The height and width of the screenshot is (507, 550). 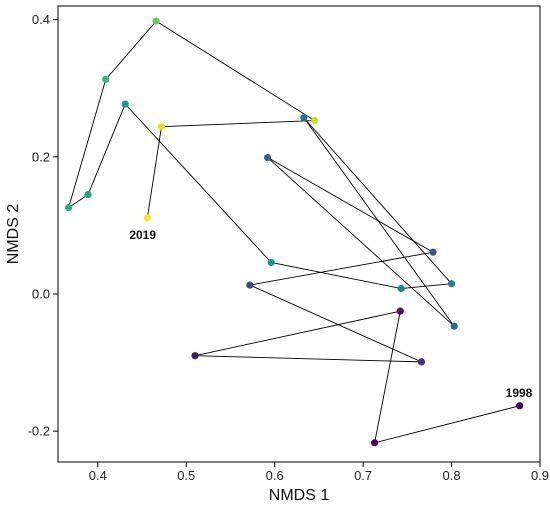 I want to click on x-tick-label: 0.7, so click(x=363, y=475).